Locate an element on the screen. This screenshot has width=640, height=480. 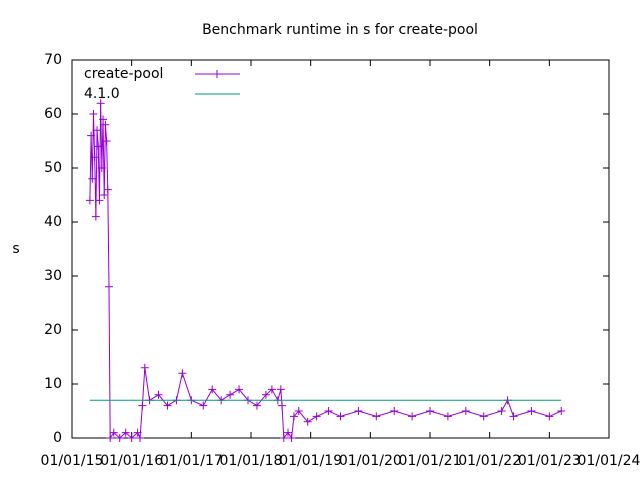
legend-marker is located at coordinates (217, 74).